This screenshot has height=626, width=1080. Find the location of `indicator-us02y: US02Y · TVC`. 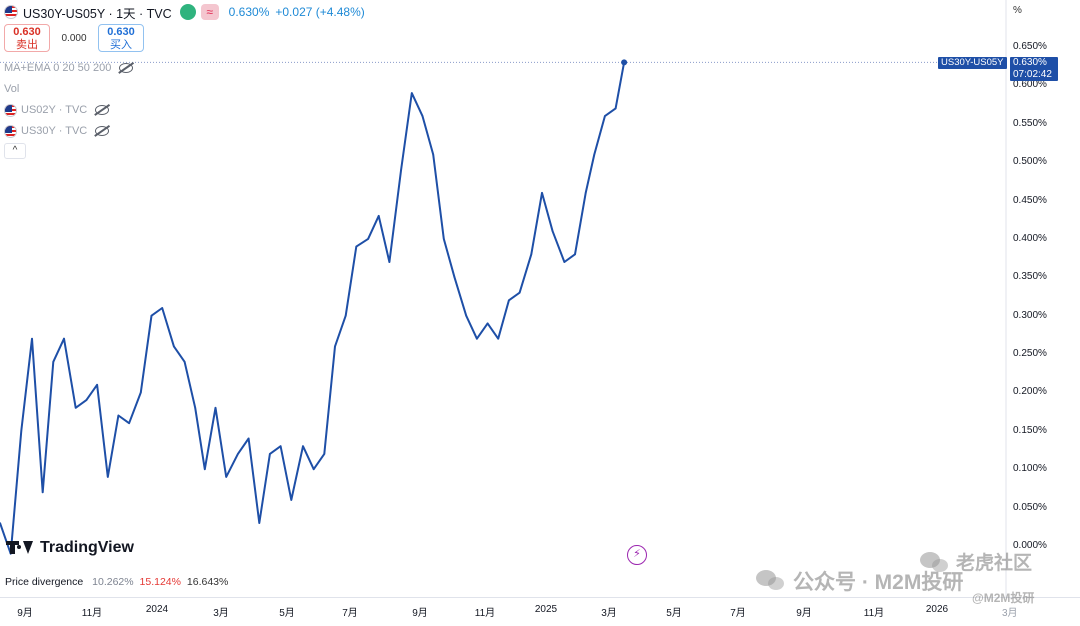

indicator-us02y: US02Y · TVC is located at coordinates (57, 110).